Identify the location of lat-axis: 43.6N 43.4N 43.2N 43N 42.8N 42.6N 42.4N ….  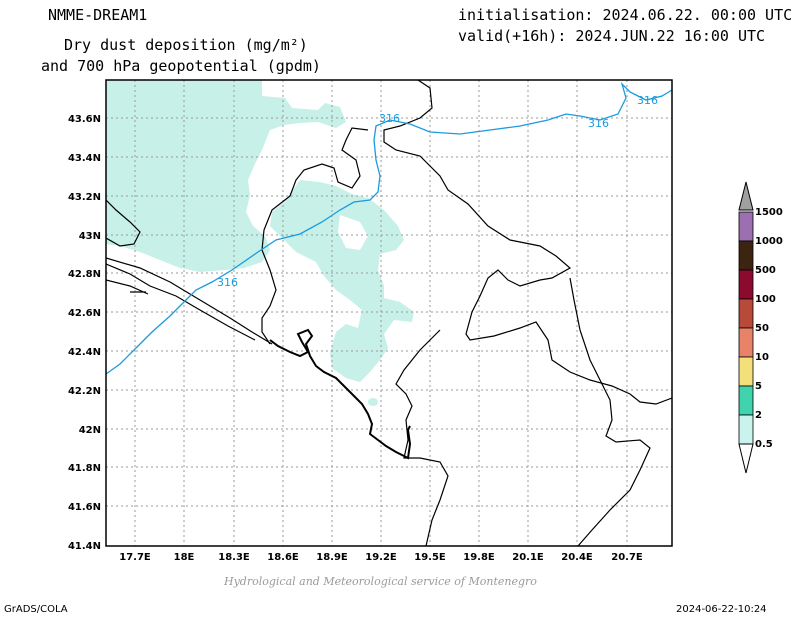
(84, 333).